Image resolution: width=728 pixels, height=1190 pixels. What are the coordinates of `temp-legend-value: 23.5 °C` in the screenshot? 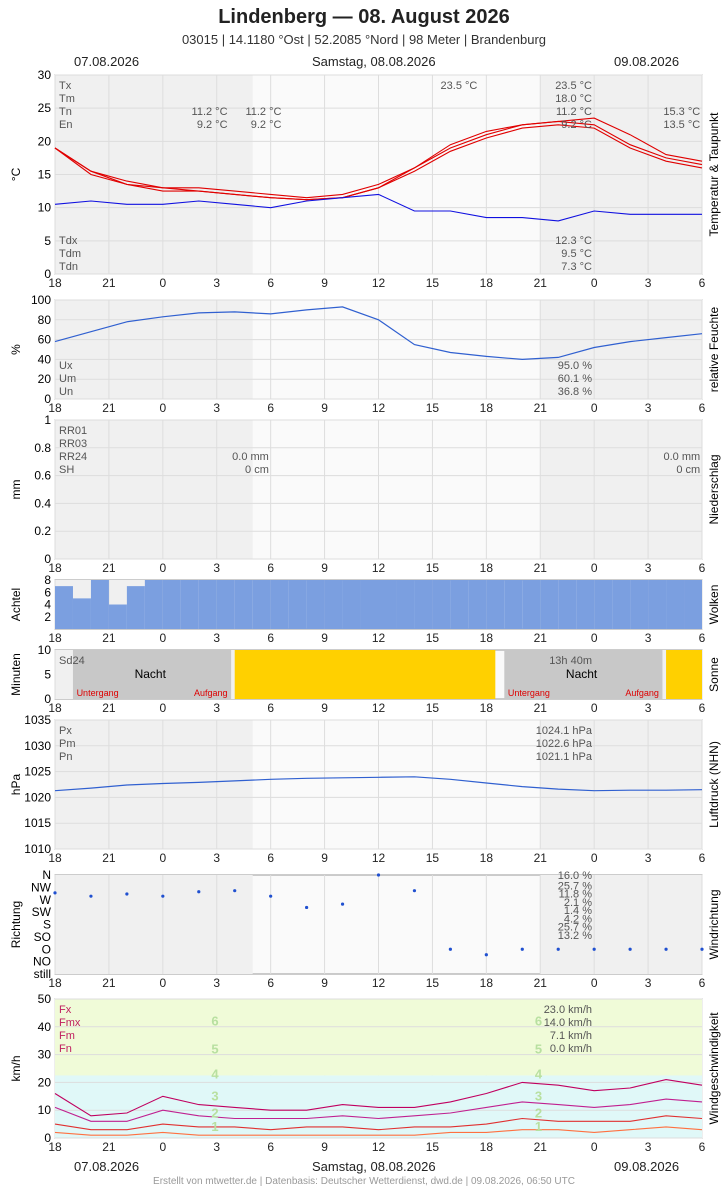 It's located at (573, 86).